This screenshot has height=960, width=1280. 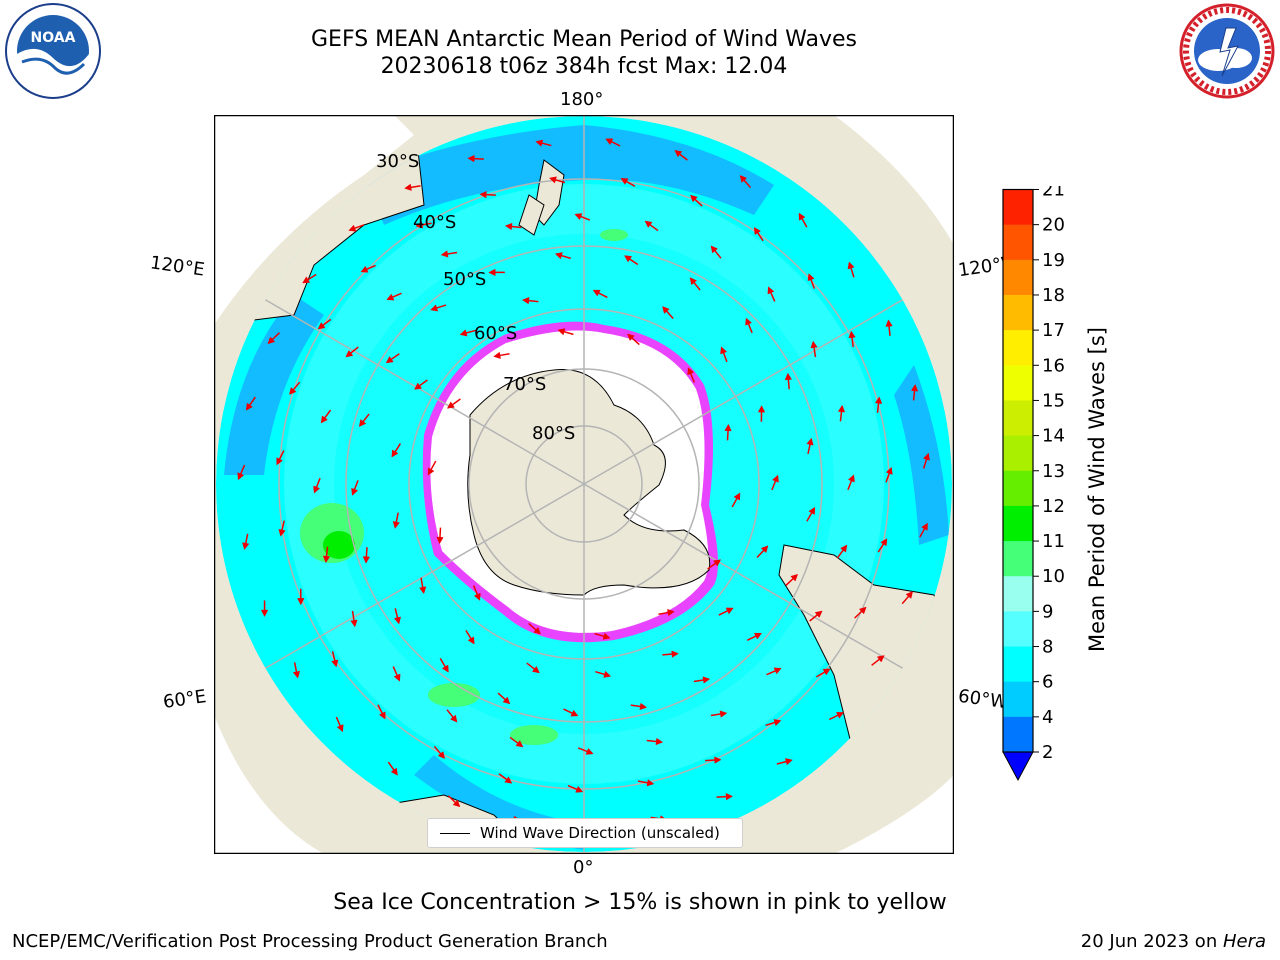 What do you see at coordinates (1053, 193) in the screenshot?
I see `colorbar-tick-label: 21` at bounding box center [1053, 193].